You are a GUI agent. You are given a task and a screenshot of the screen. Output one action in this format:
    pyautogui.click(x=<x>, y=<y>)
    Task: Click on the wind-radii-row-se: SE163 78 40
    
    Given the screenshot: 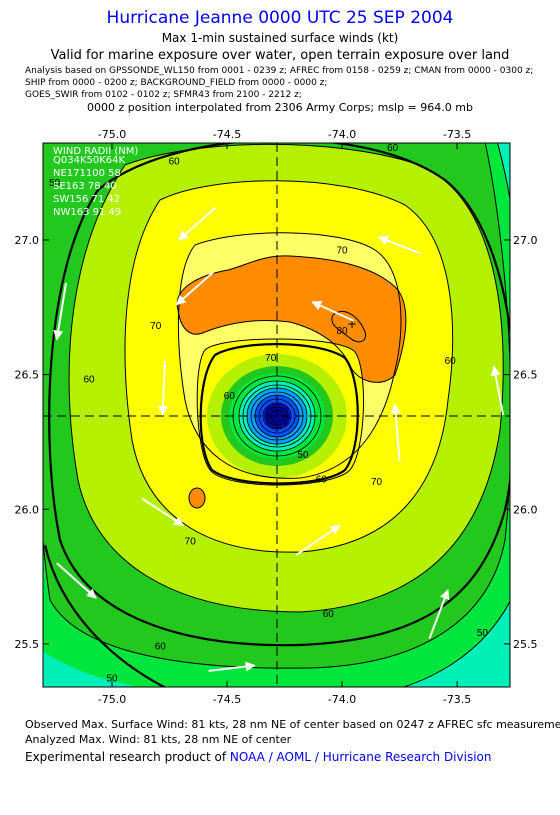 What is the action you would take?
    pyautogui.click(x=85, y=186)
    